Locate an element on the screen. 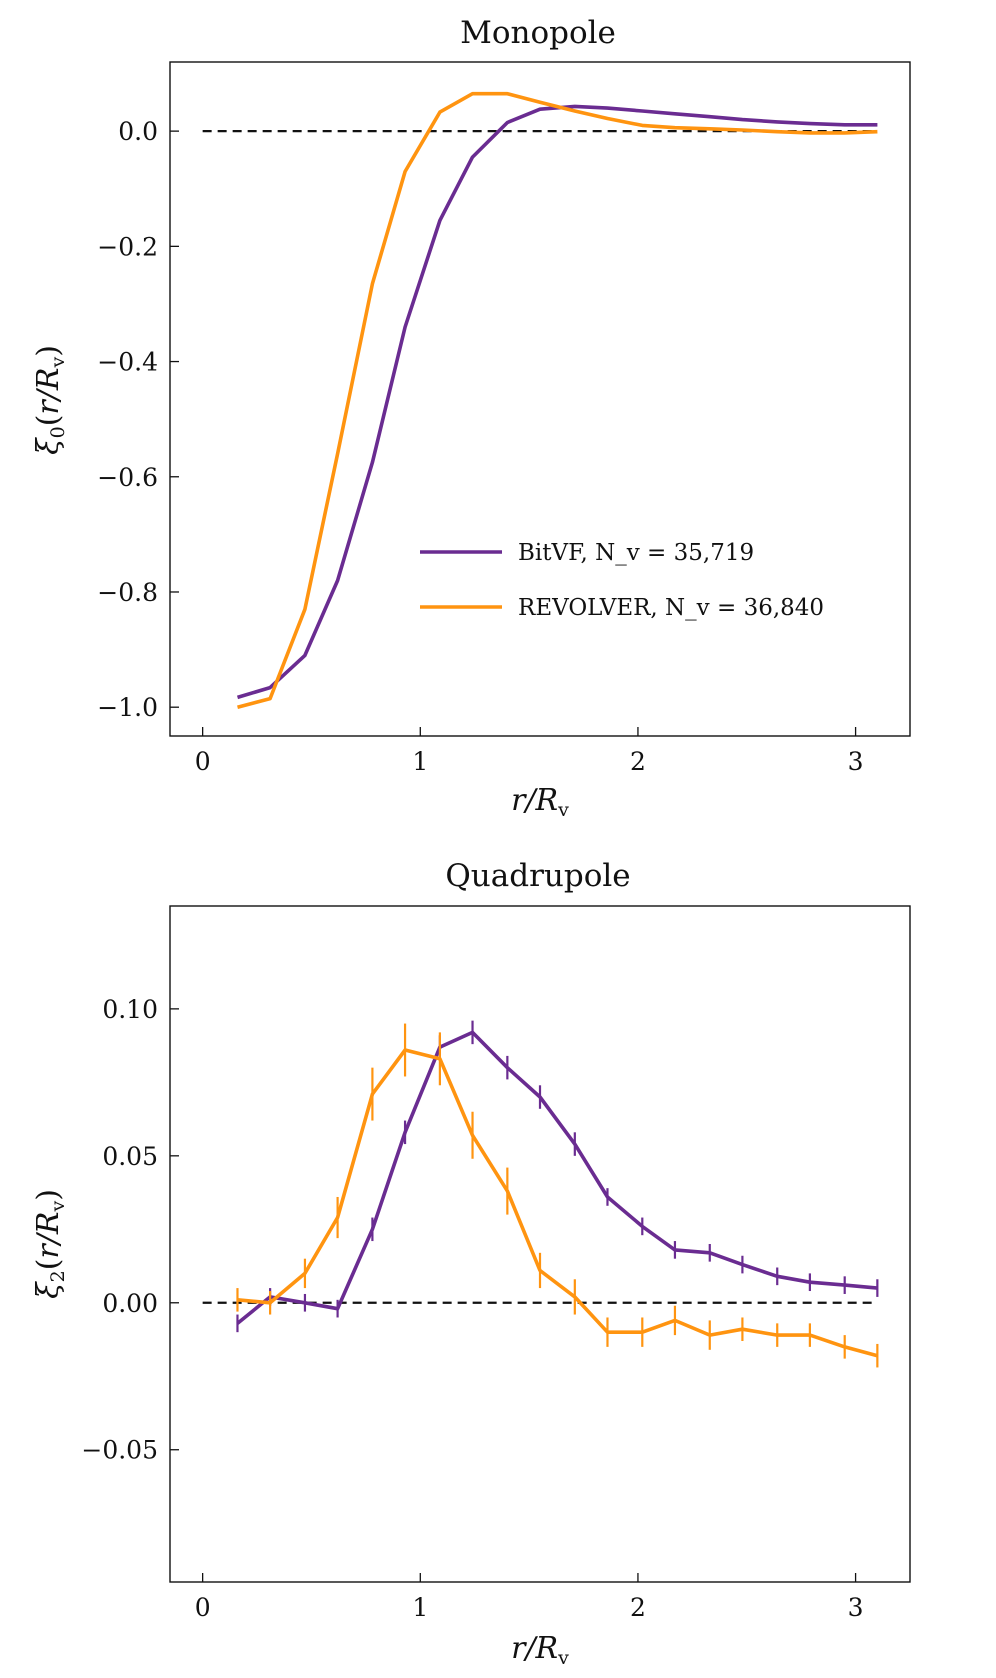 This screenshot has height=1678, width=996. quadrupole-y-tick-label: 0.10 is located at coordinates (130, 1009).